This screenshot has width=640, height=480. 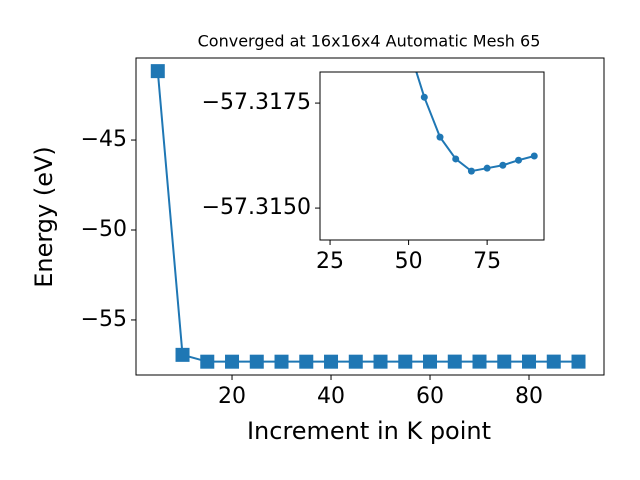 What do you see at coordinates (104, 229) in the screenshot?
I see `y-tick-label: −50` at bounding box center [104, 229].